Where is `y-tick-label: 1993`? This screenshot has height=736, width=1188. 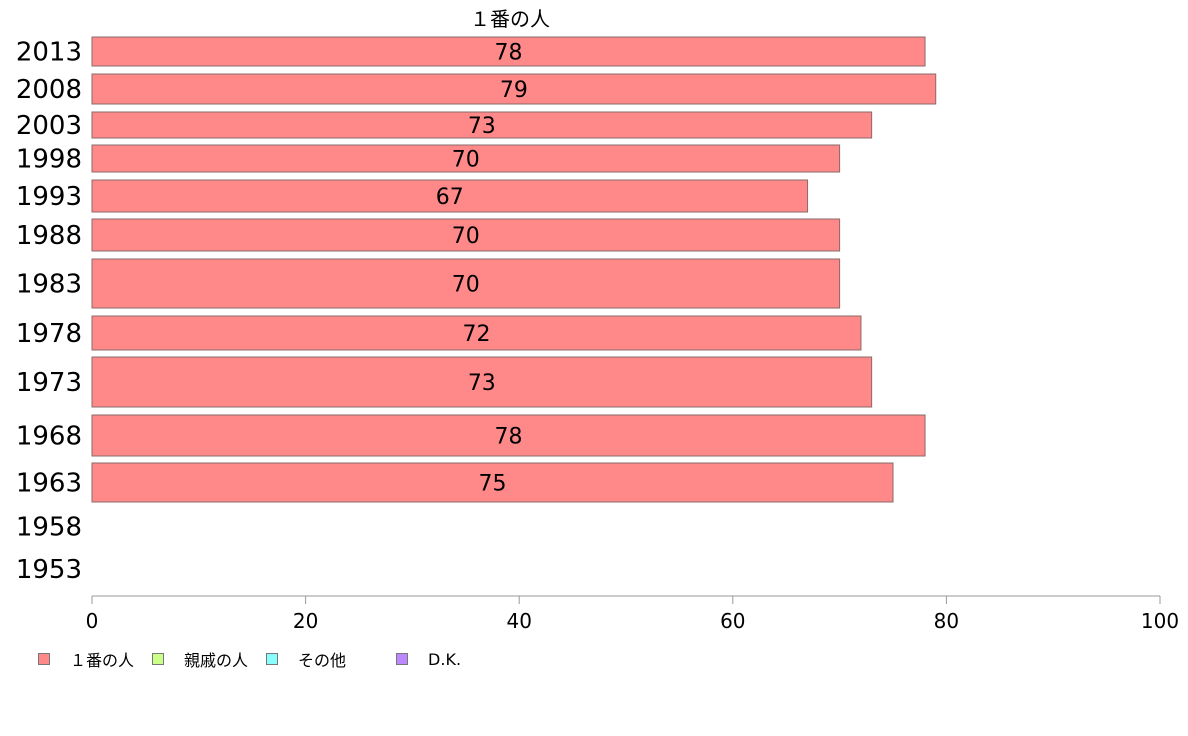 y-tick-label: 1993 is located at coordinates (49, 197).